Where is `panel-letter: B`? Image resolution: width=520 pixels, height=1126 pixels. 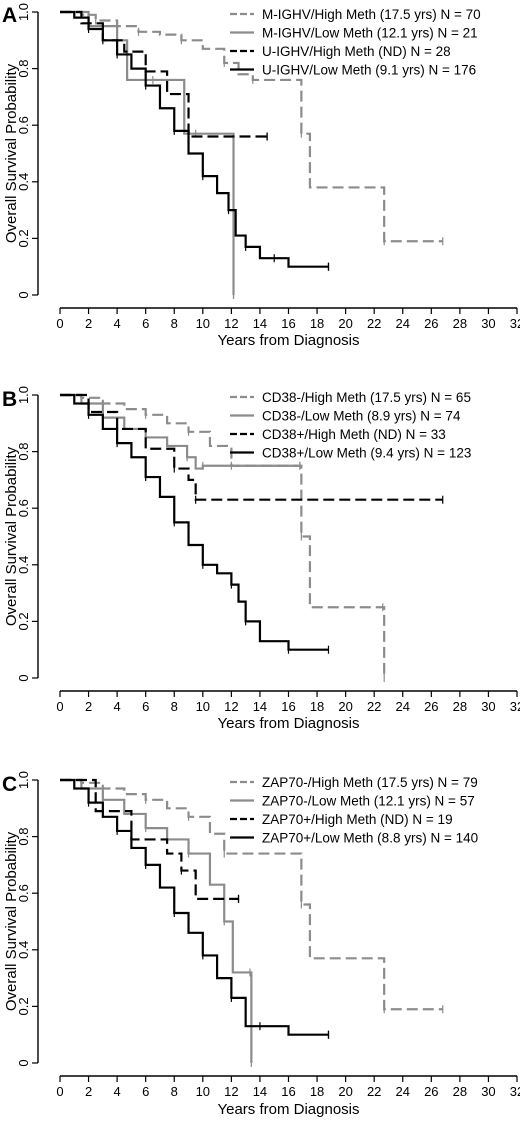 panel-letter: B is located at coordinates (9, 399).